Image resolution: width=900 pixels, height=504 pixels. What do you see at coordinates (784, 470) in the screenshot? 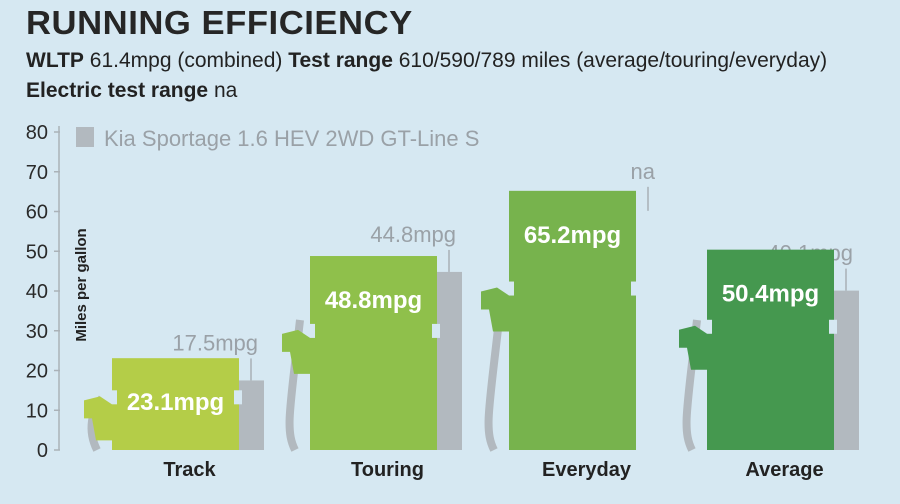
I see `category-label: Average` at bounding box center [784, 470].